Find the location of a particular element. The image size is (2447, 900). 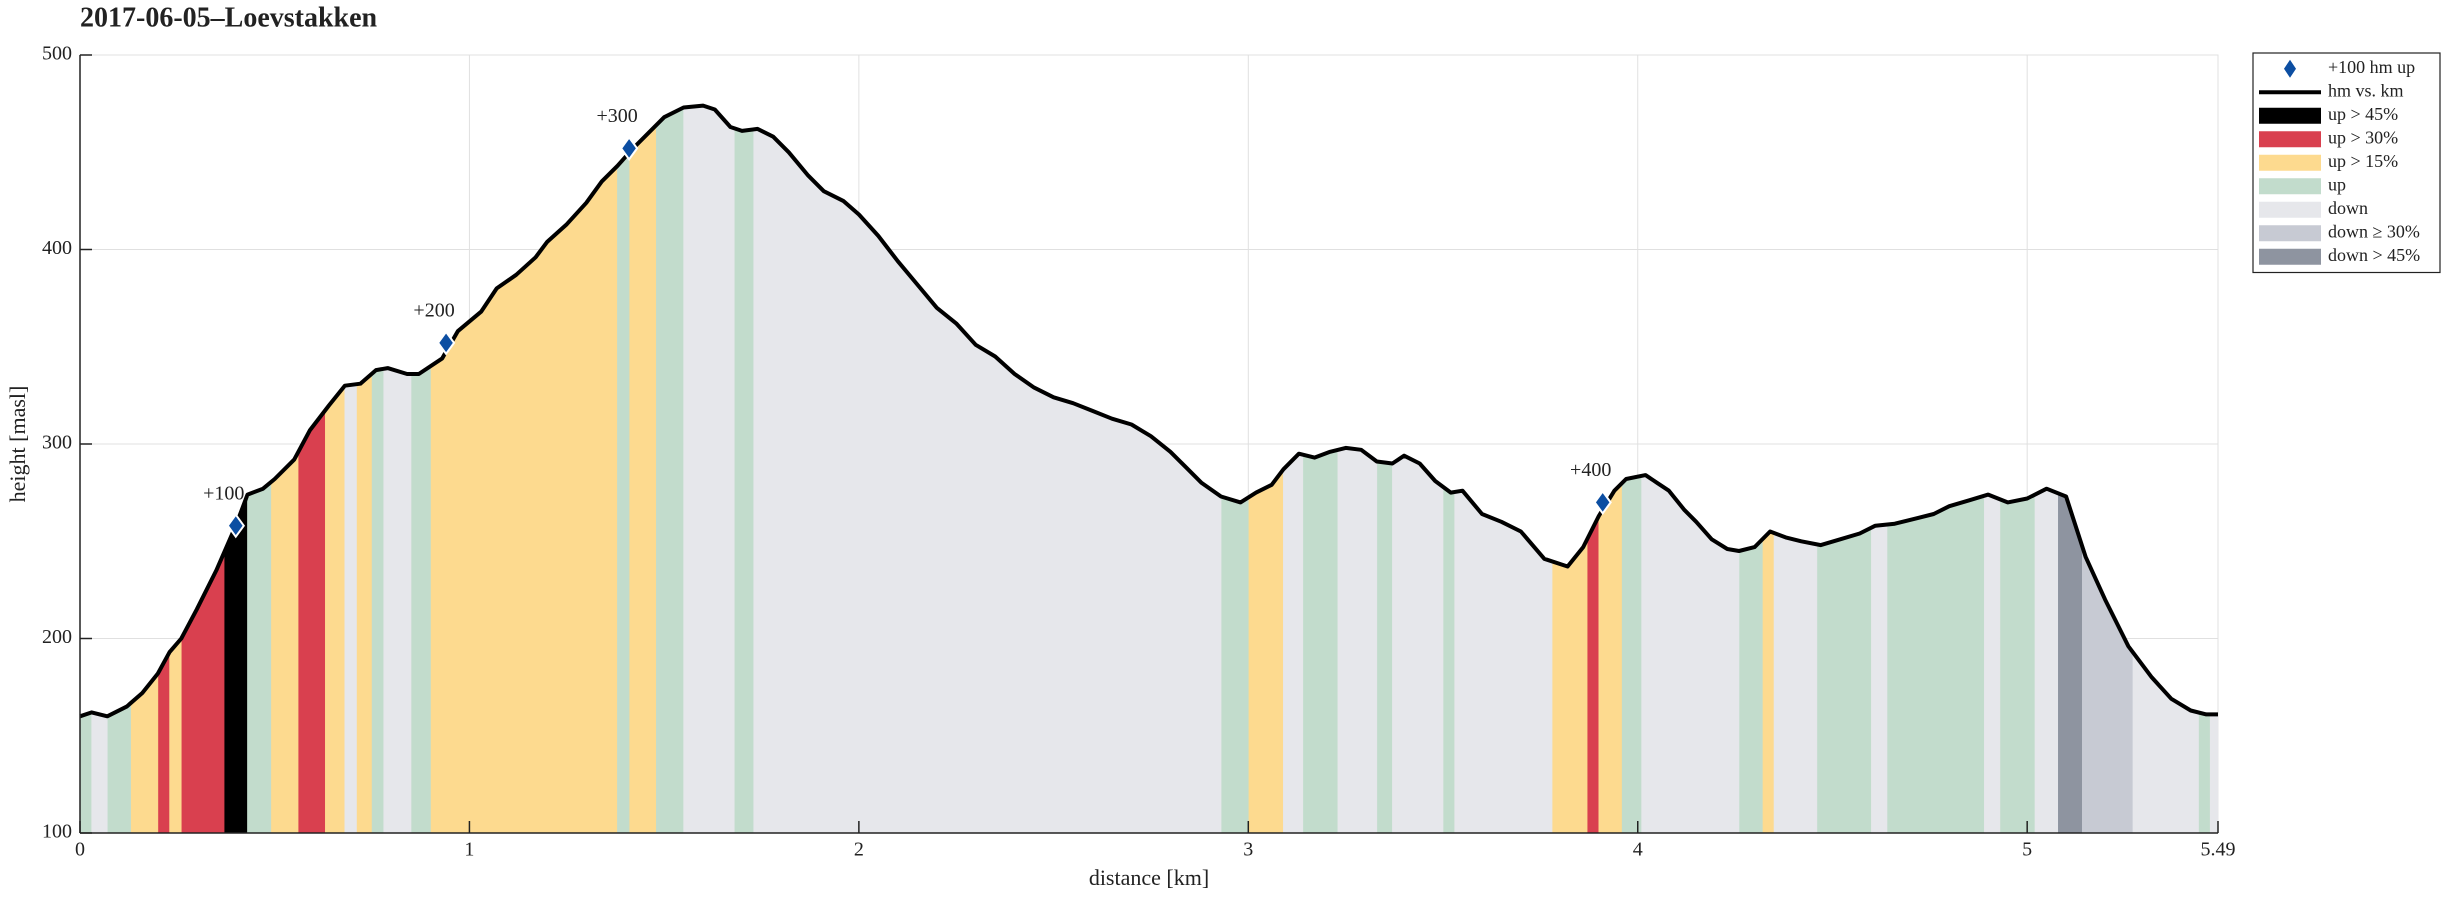

legend-label: down > 45% is located at coordinates (2374, 255).